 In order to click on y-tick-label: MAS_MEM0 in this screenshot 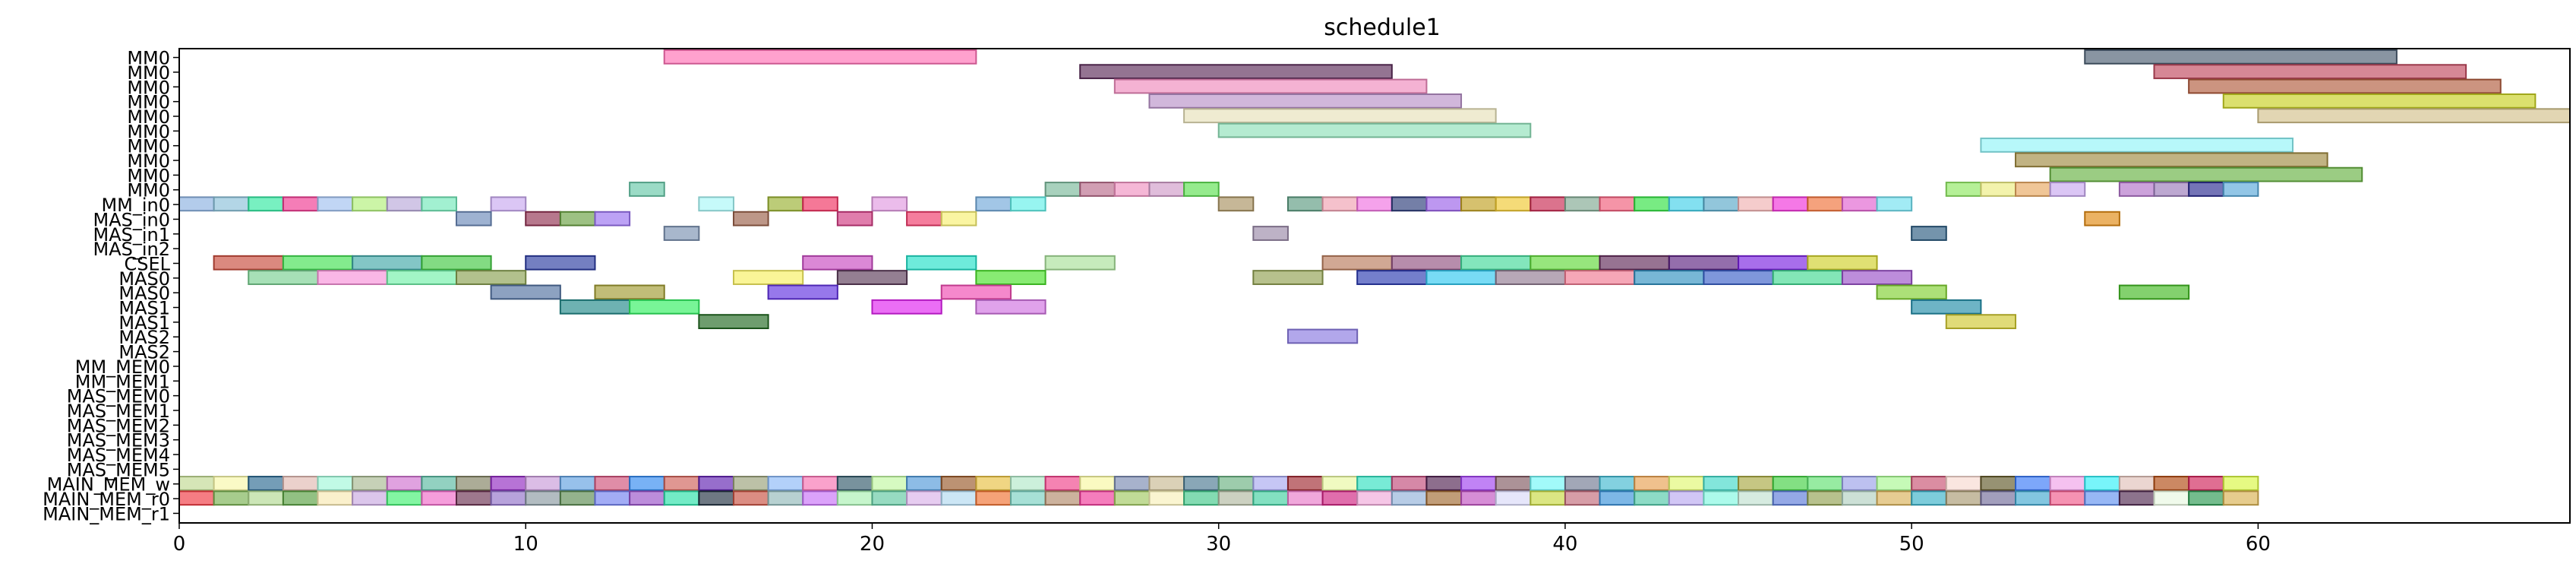, I will do `click(119, 396)`.